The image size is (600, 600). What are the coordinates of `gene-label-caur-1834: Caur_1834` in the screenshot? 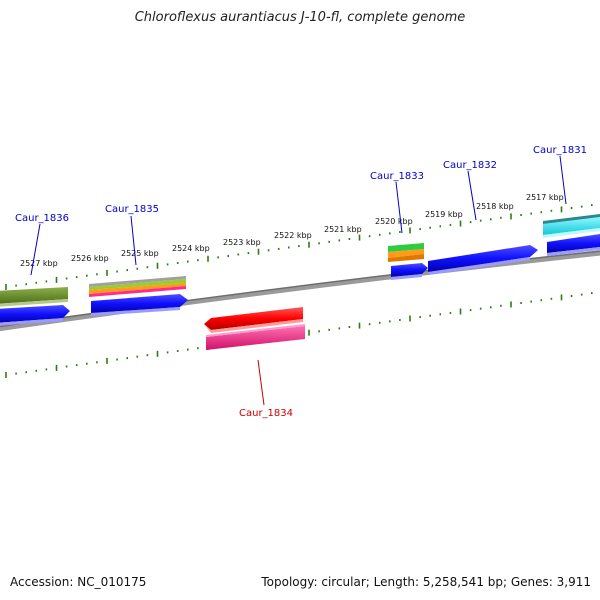 It's located at (266, 413).